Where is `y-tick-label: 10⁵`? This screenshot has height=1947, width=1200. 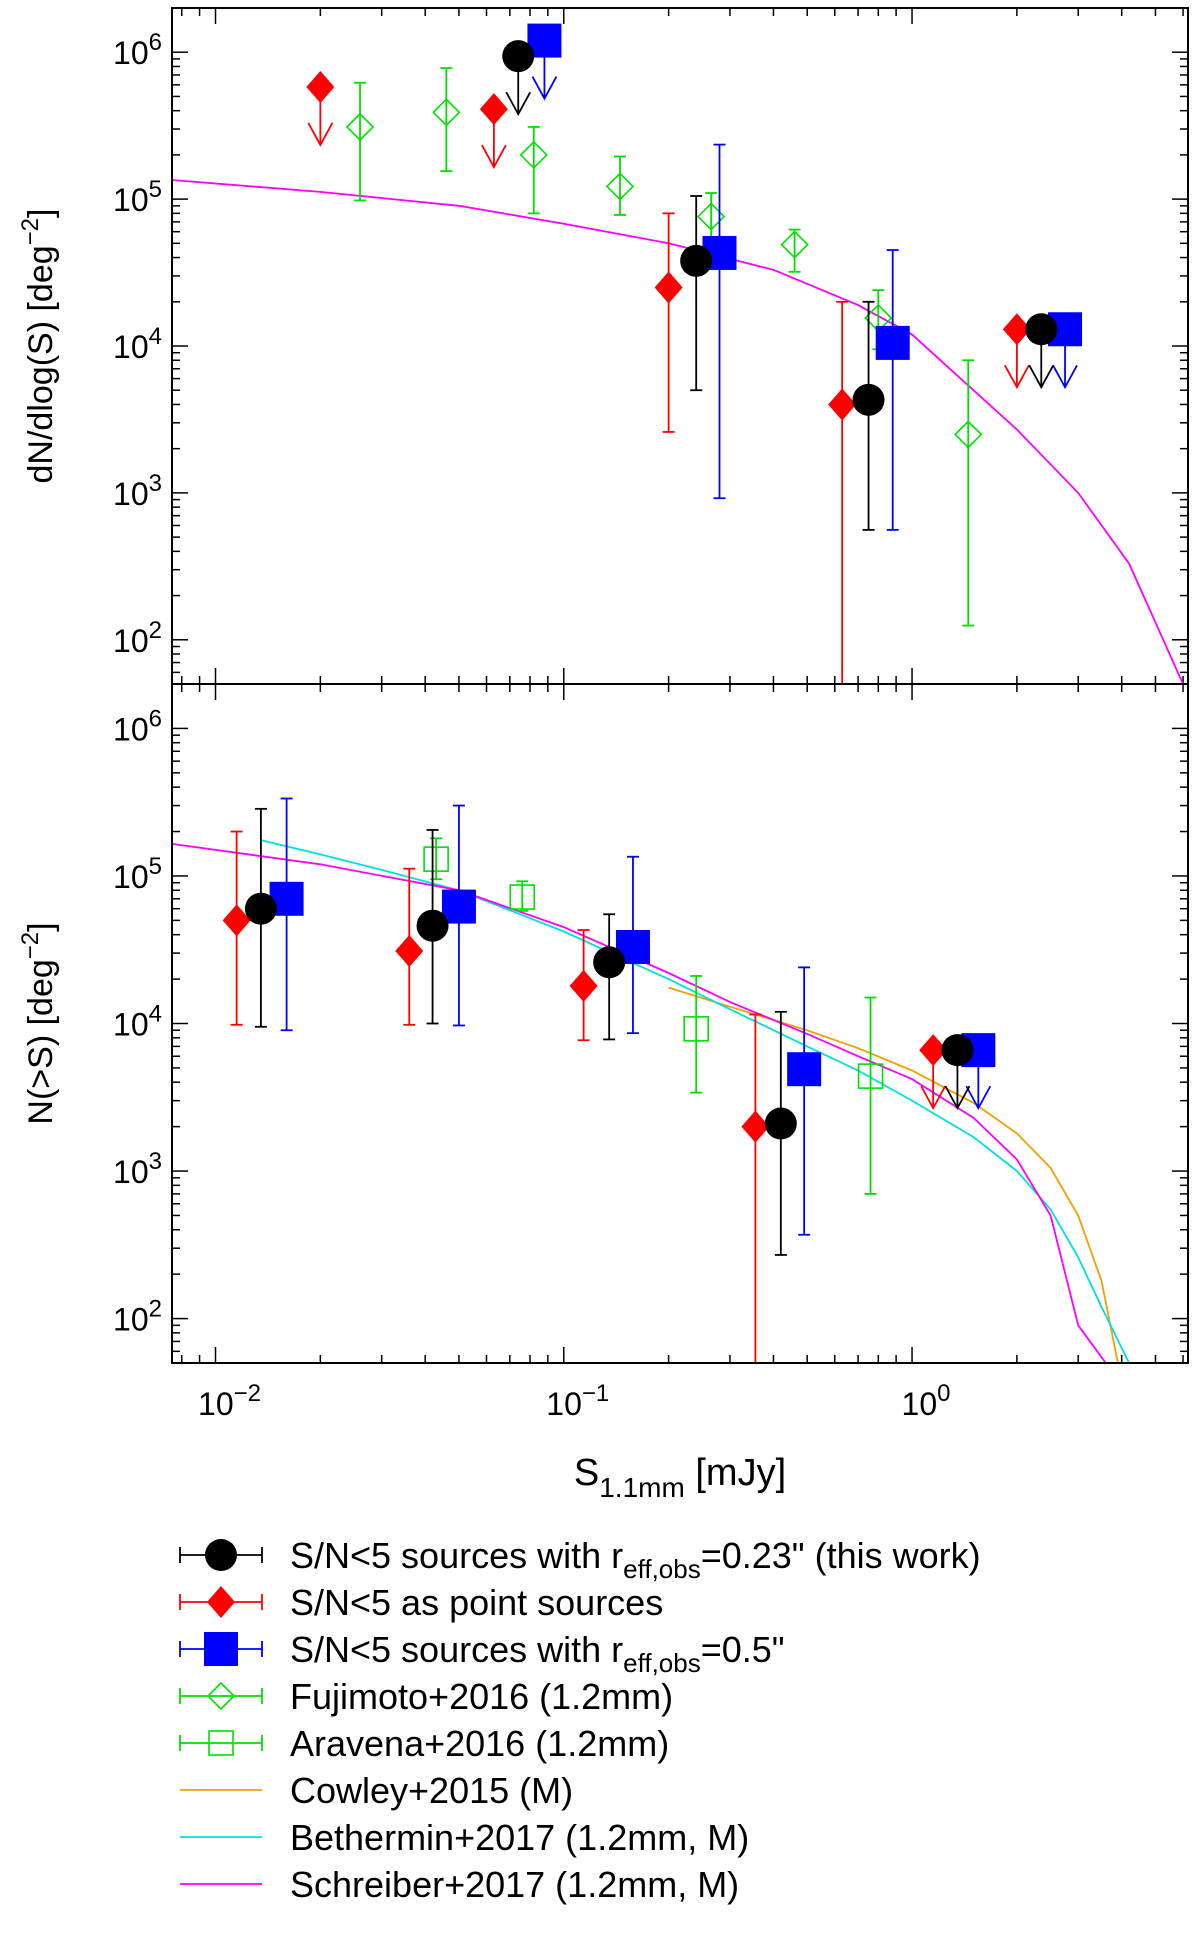
y-tick-label: 10⁵ is located at coordinates (137, 197).